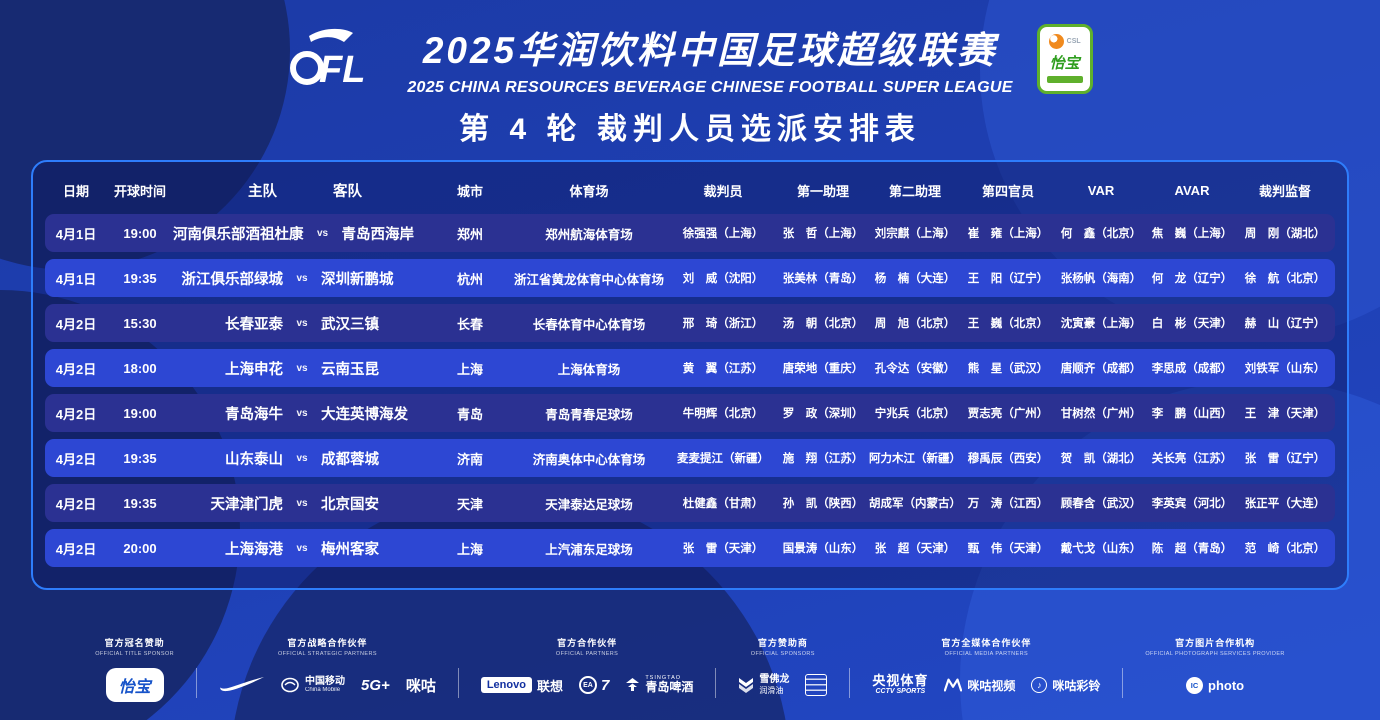  I want to click on sponsor-group-title: 官方冠名赞助 OFFICIAL TITLE SPONSOR 怡宝, so click(134, 670).